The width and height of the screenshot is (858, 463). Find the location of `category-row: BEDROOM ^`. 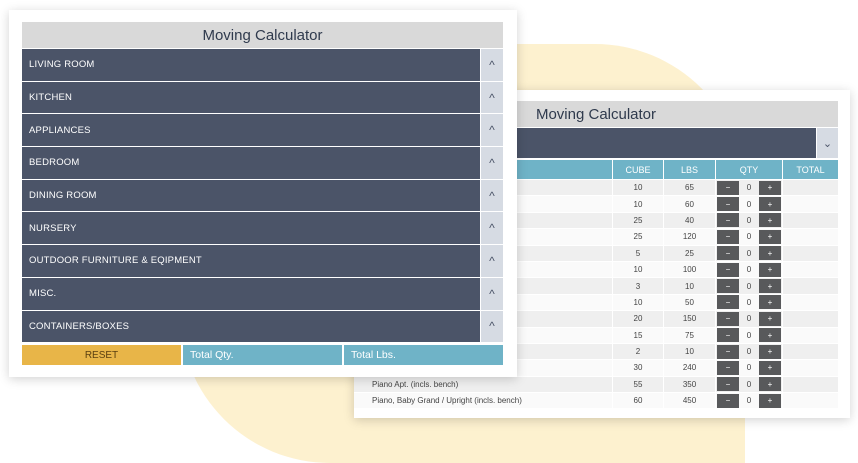

category-row: BEDROOM ^ is located at coordinates (262, 163).